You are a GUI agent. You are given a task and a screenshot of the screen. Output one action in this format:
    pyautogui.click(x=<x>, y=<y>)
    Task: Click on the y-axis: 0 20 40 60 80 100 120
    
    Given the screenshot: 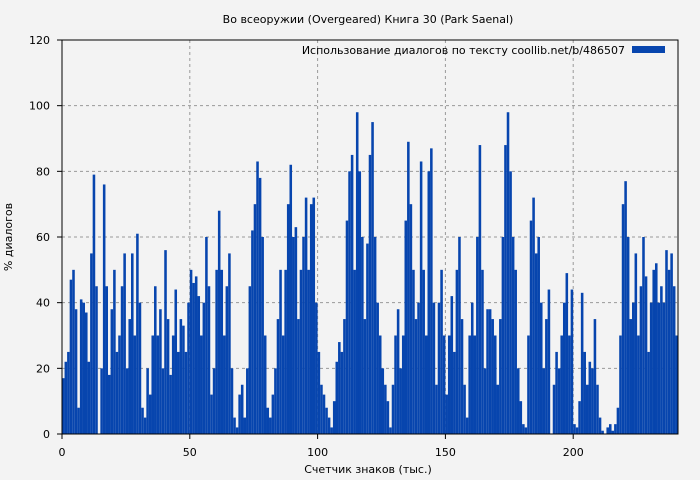 What is the action you would take?
    pyautogui.click(x=45, y=237)
    